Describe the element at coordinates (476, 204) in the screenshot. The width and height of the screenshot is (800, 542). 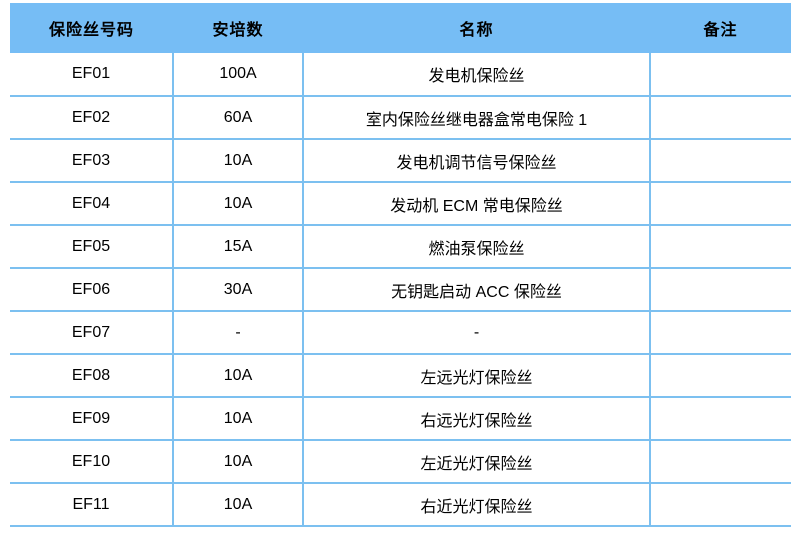
I see `name-cell: 发动机 ECM 常电保险丝` at that location.